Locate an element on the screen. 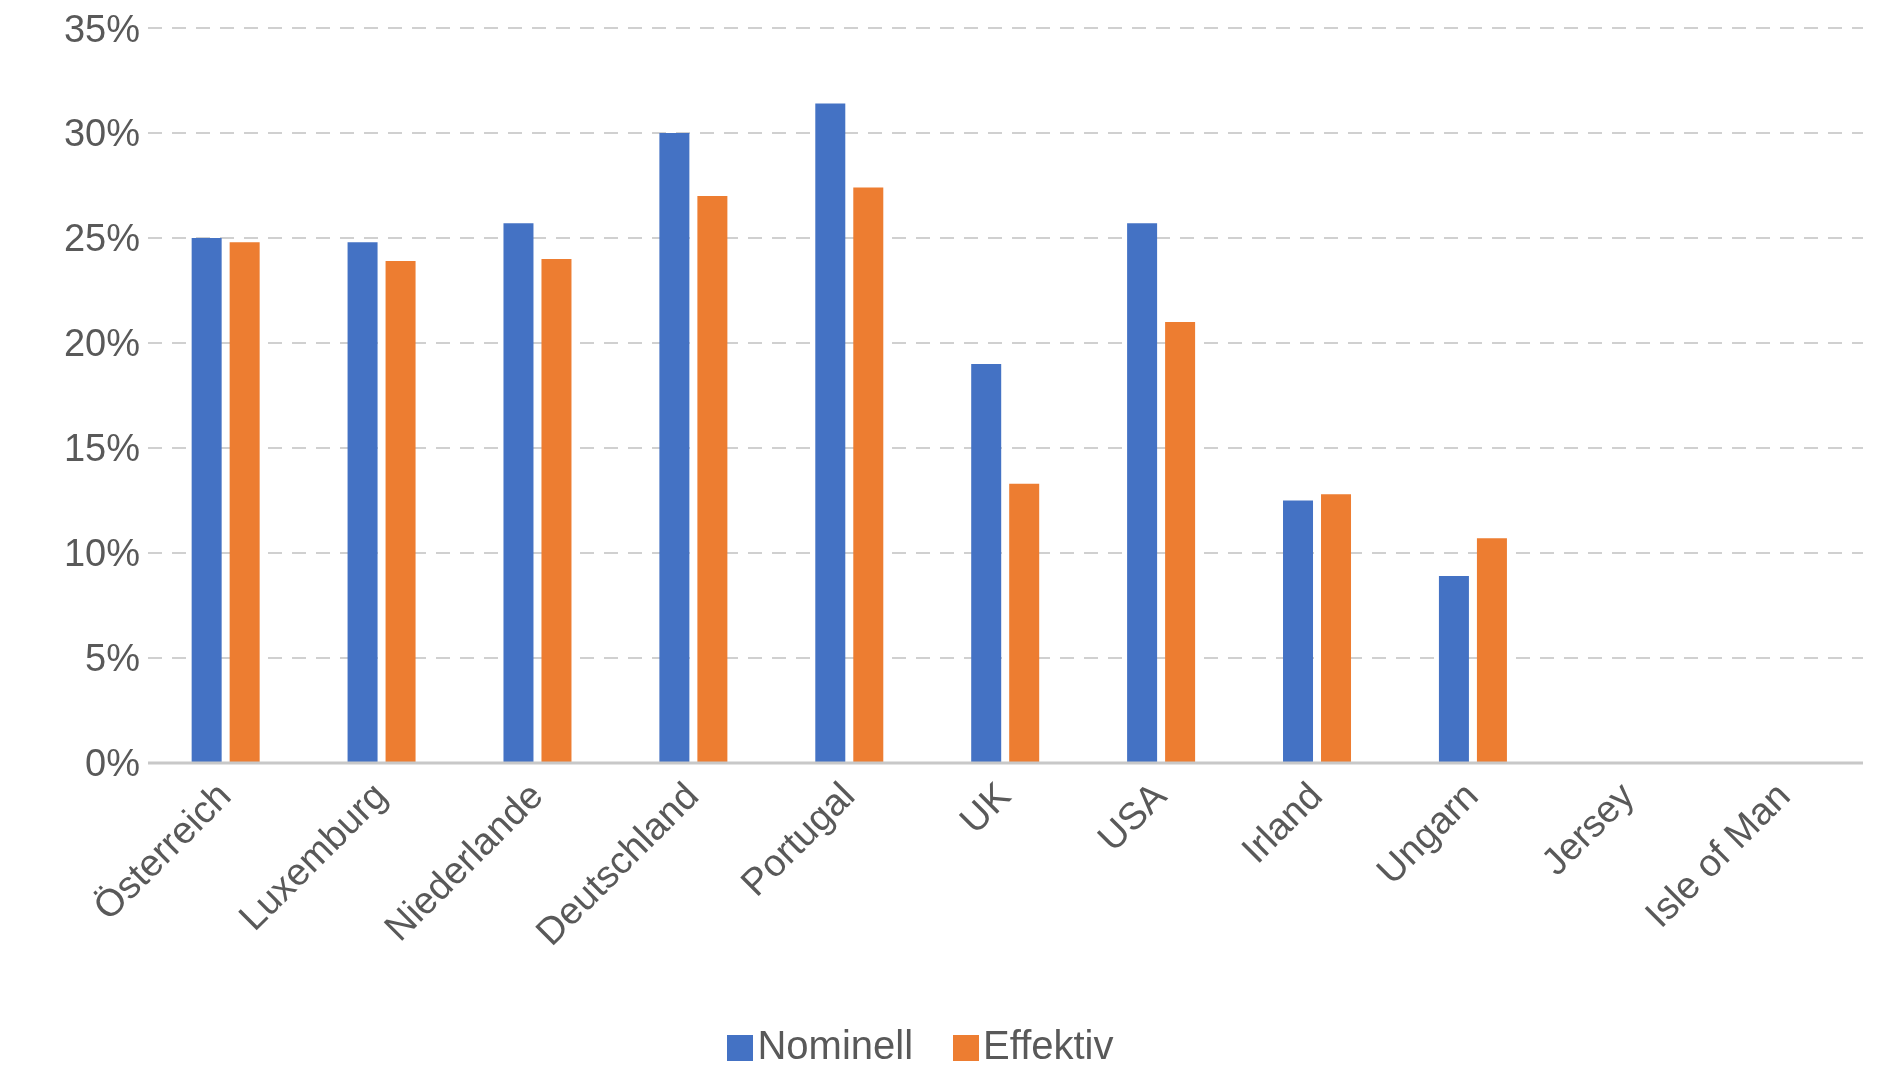 The image size is (1885, 1090). y-tick-label: 20% is located at coordinates (101, 343).